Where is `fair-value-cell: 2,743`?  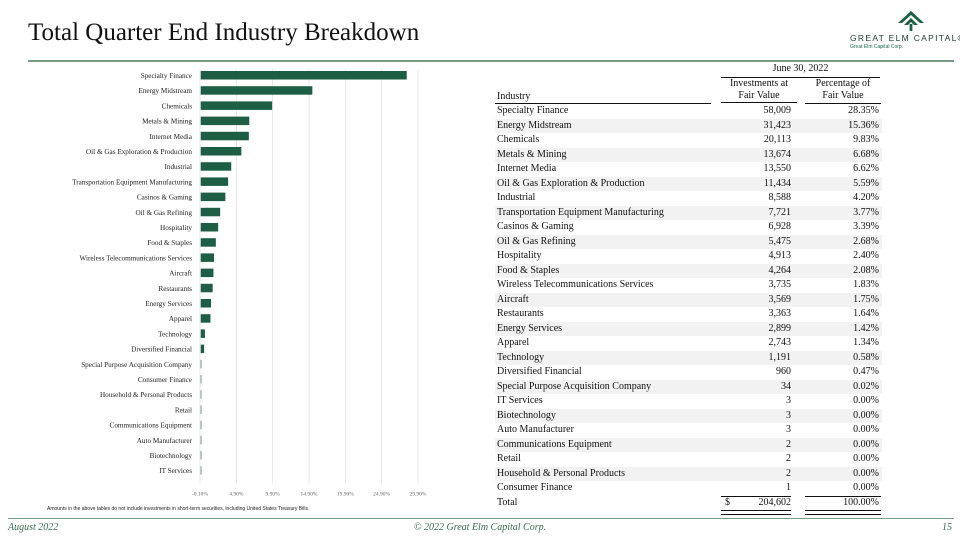 fair-value-cell: 2,743 is located at coordinates (780, 342).